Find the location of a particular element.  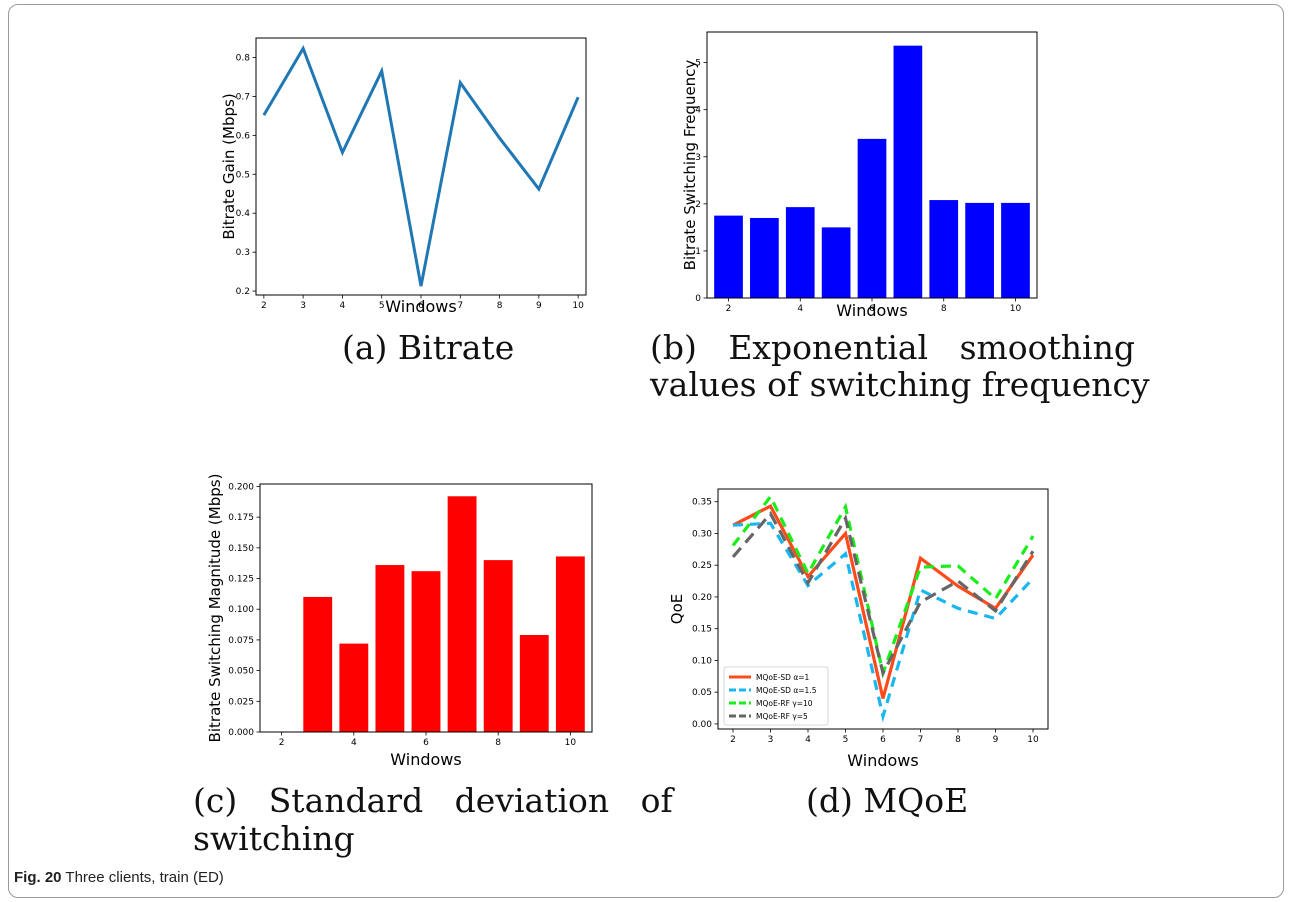

y-axis-label: QoE is located at coordinates (677, 609).